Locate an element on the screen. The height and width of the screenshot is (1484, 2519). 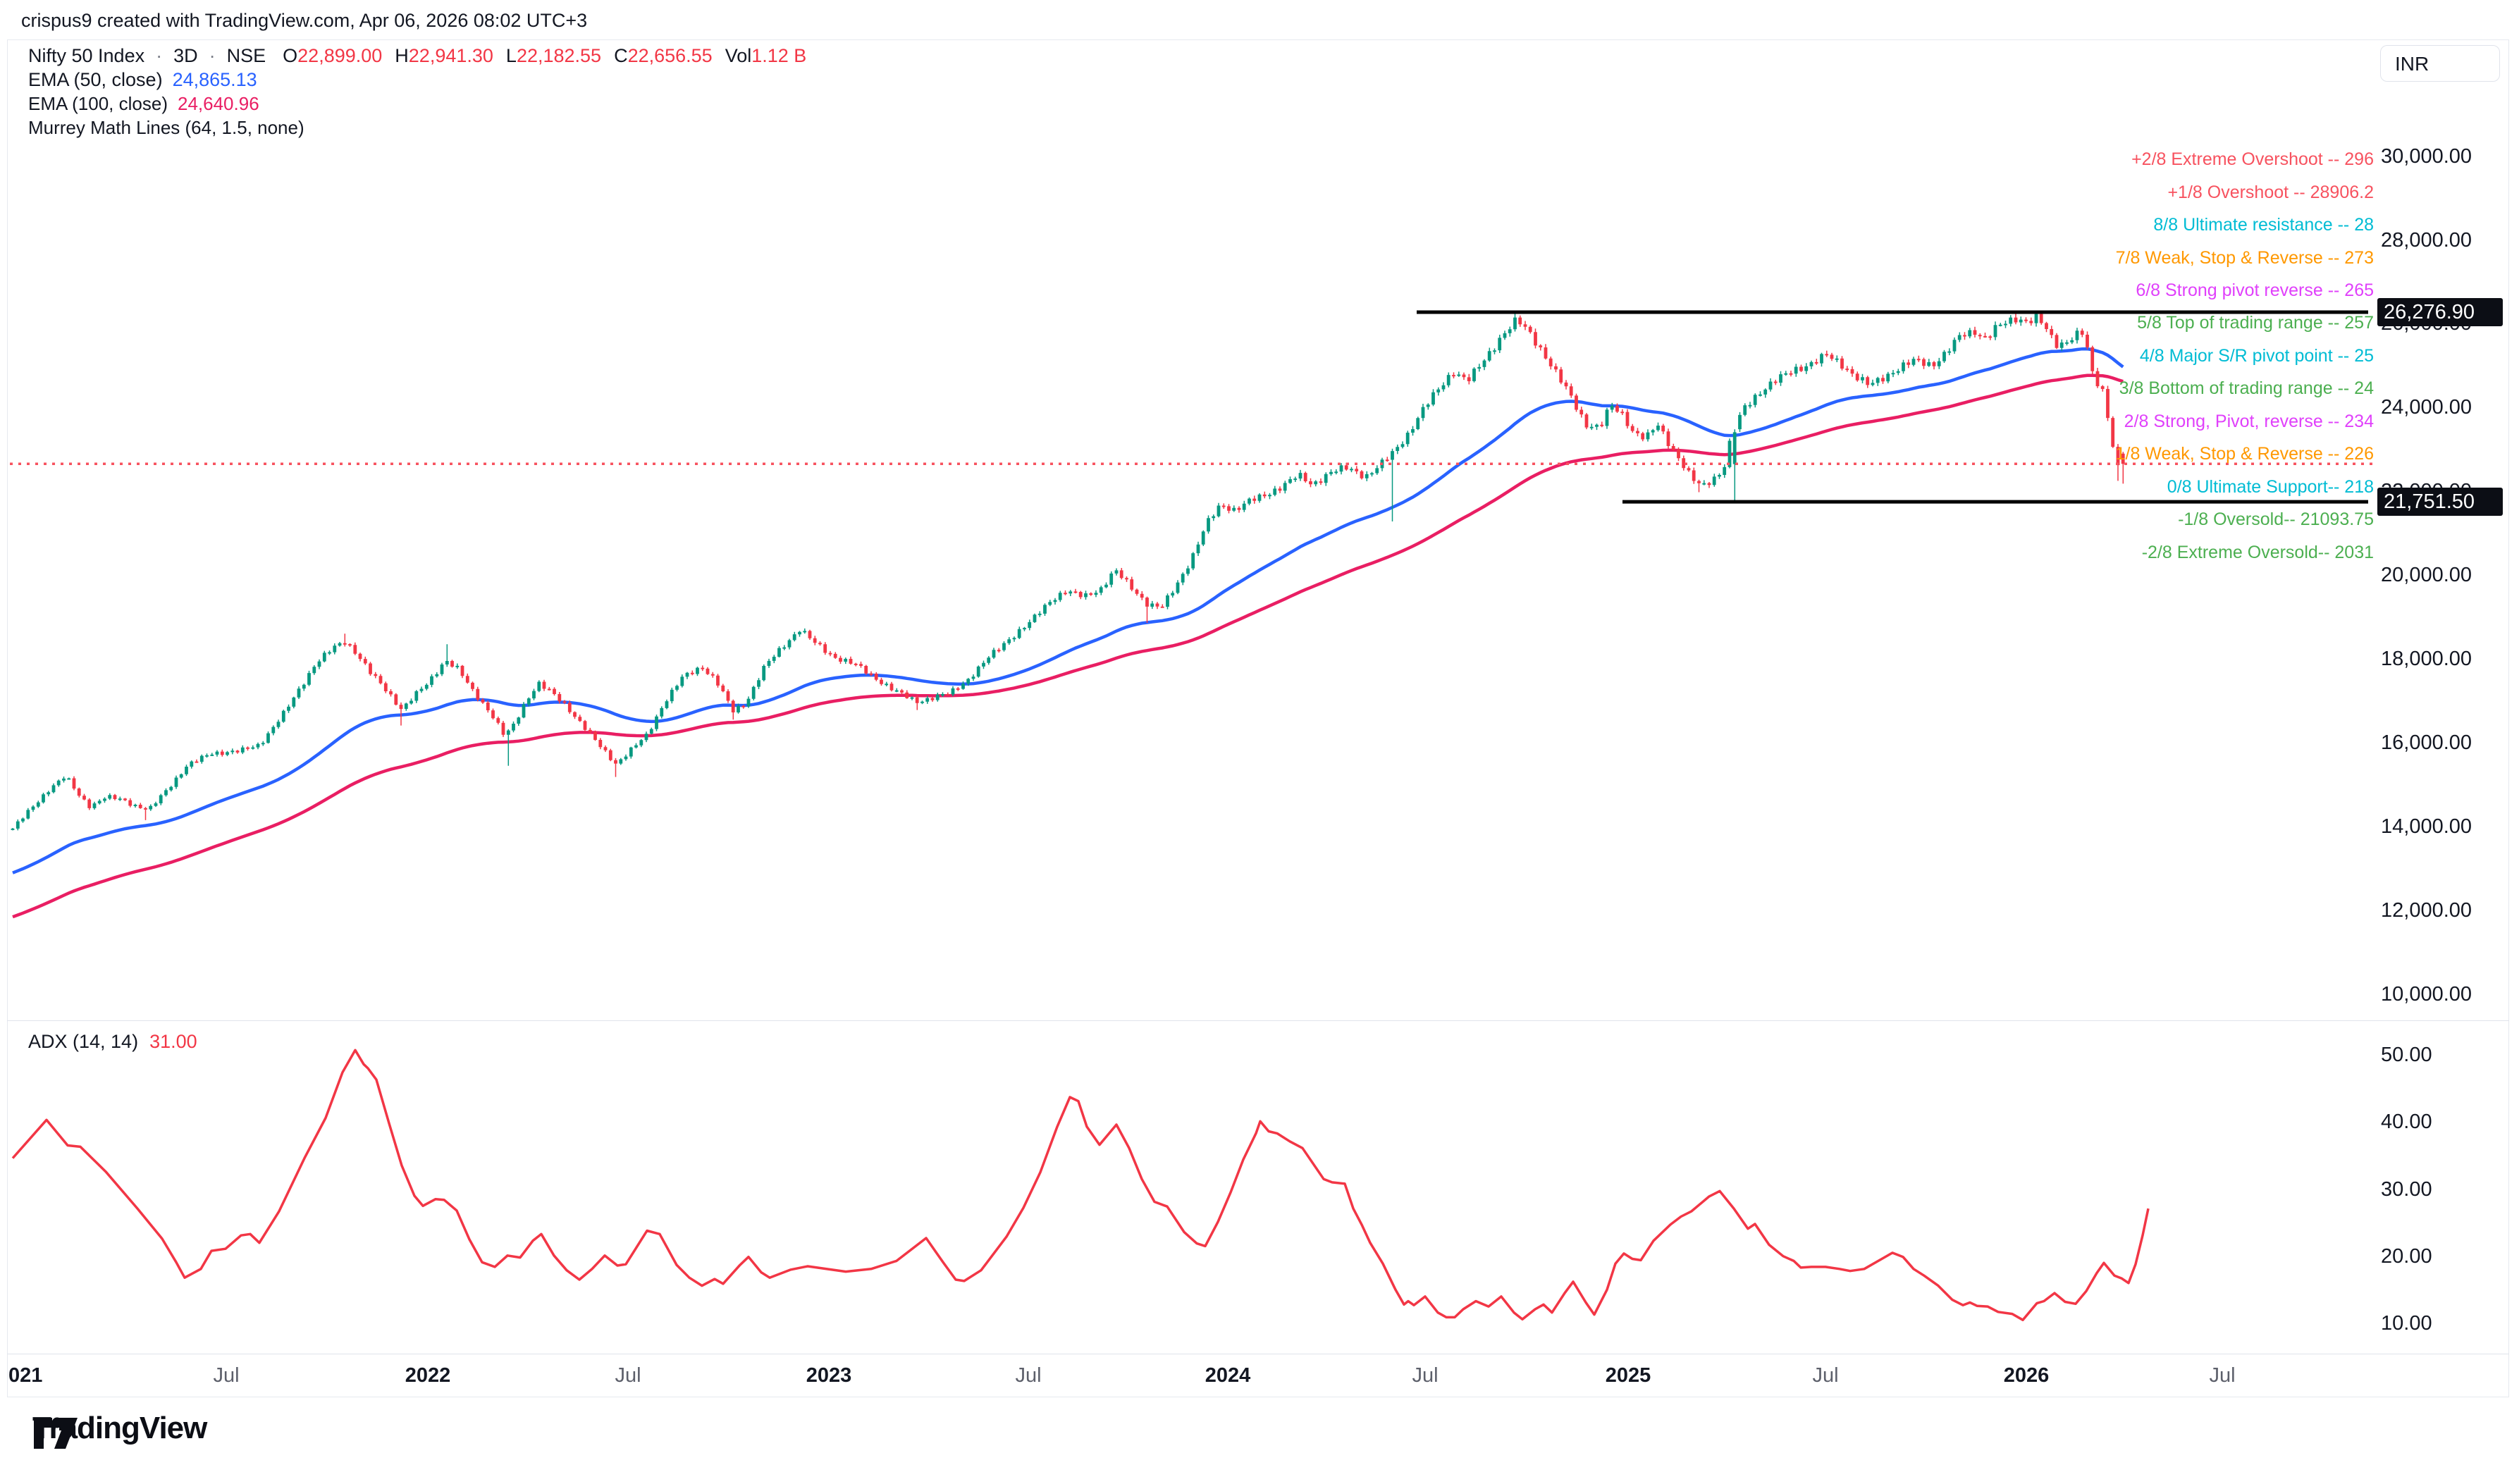
price-axis-label: 30,000.00 is located at coordinates (2426, 156).